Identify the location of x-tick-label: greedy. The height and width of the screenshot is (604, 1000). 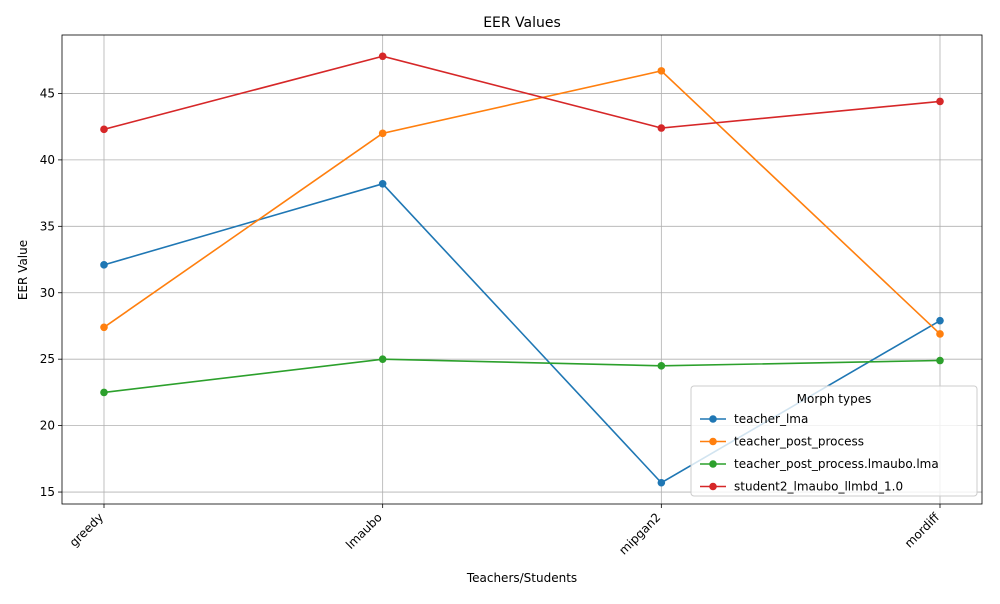
(86, 529).